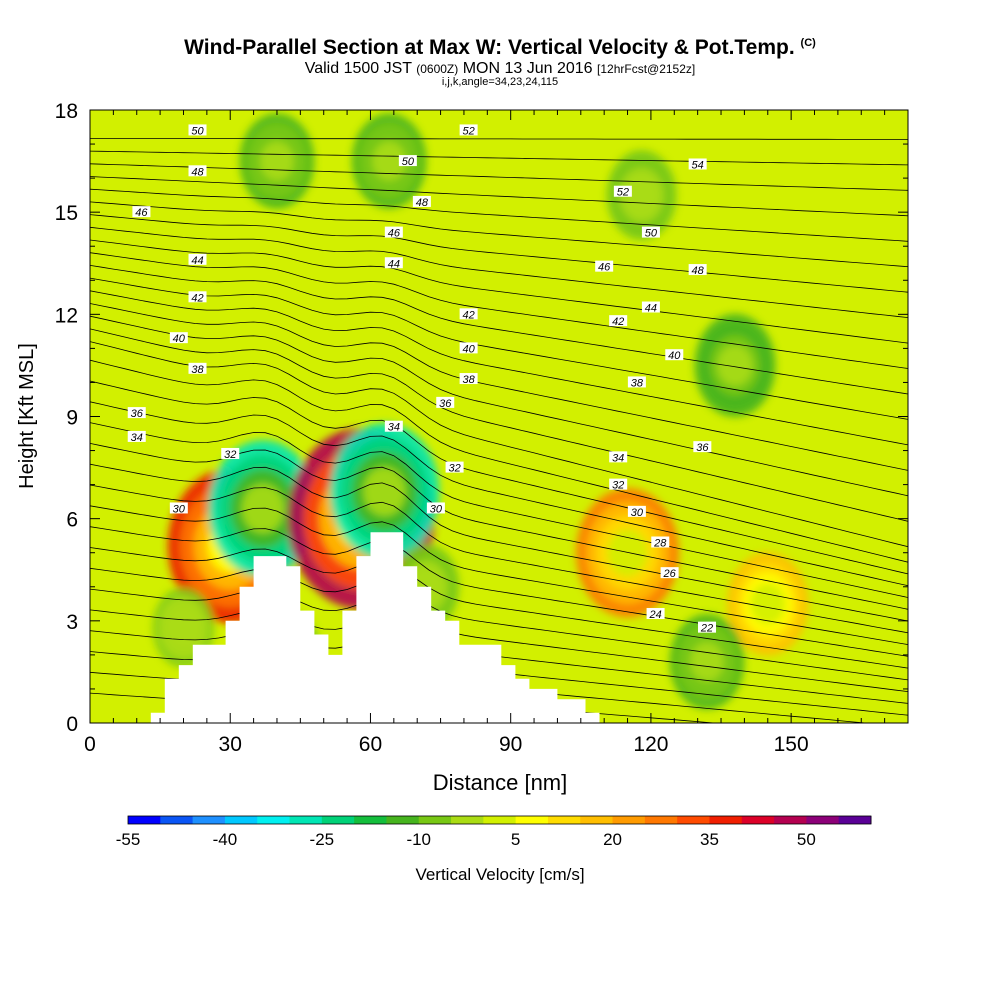 The image size is (1000, 1000). Describe the element at coordinates (225, 839) in the screenshot. I see `colorbar-tick-label-1: -40` at that location.